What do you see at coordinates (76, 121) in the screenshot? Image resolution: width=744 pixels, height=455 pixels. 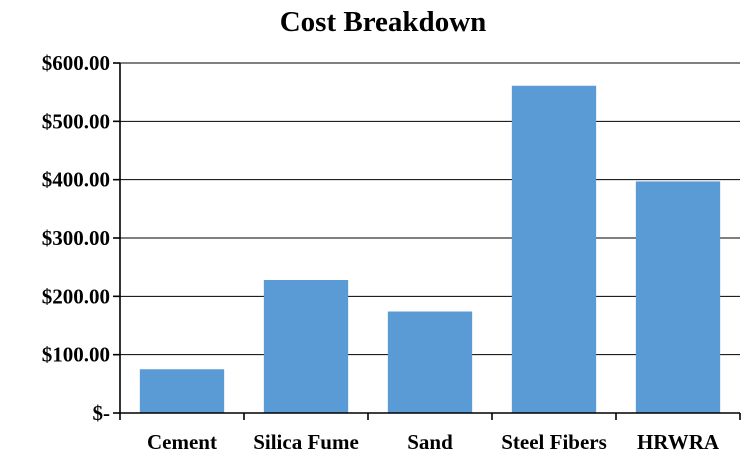 I see `y-tick-label: $500.00` at bounding box center [76, 121].